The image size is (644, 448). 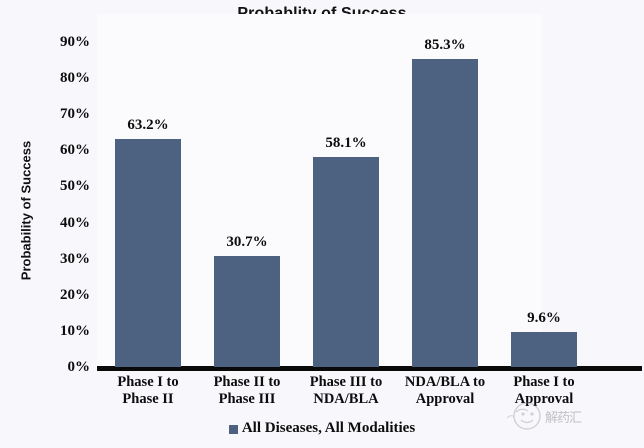 What do you see at coordinates (247, 390) in the screenshot?
I see `x-axis-category-label: Phase II to Phase III` at bounding box center [247, 390].